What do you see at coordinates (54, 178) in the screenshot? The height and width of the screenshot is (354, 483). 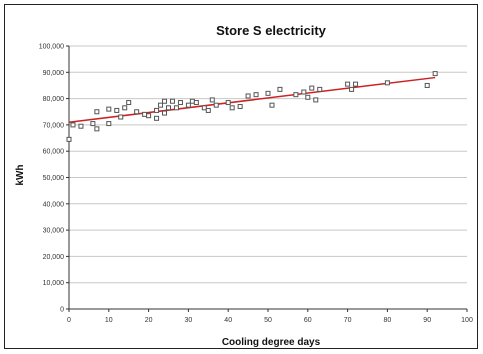 I see `y-tick-label: 50,000` at bounding box center [54, 178].